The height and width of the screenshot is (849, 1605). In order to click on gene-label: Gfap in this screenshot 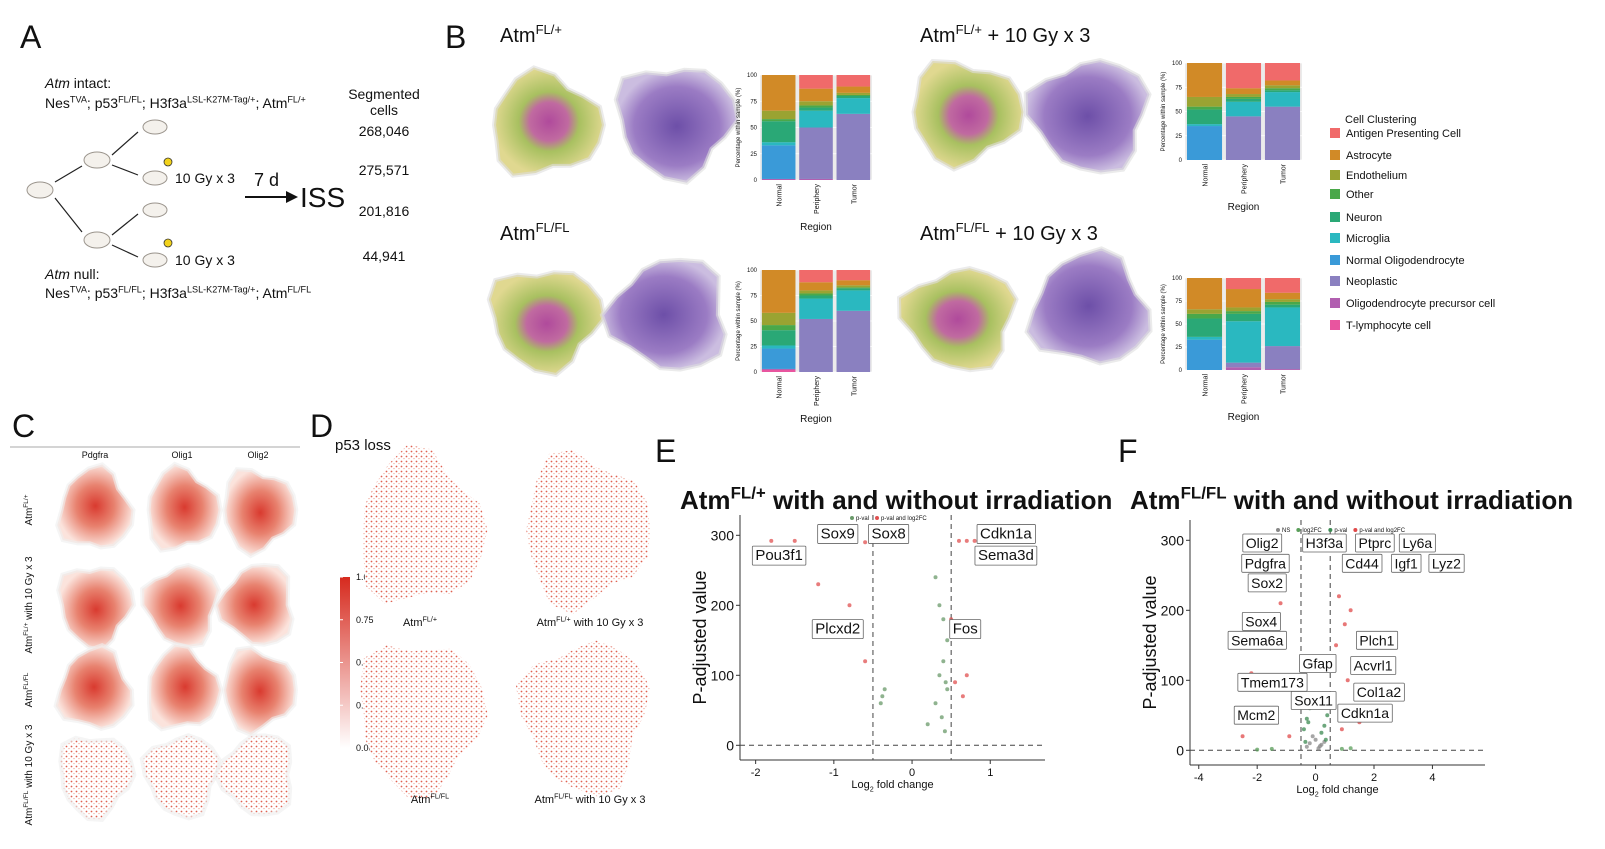, I will do `click(1317, 663)`.